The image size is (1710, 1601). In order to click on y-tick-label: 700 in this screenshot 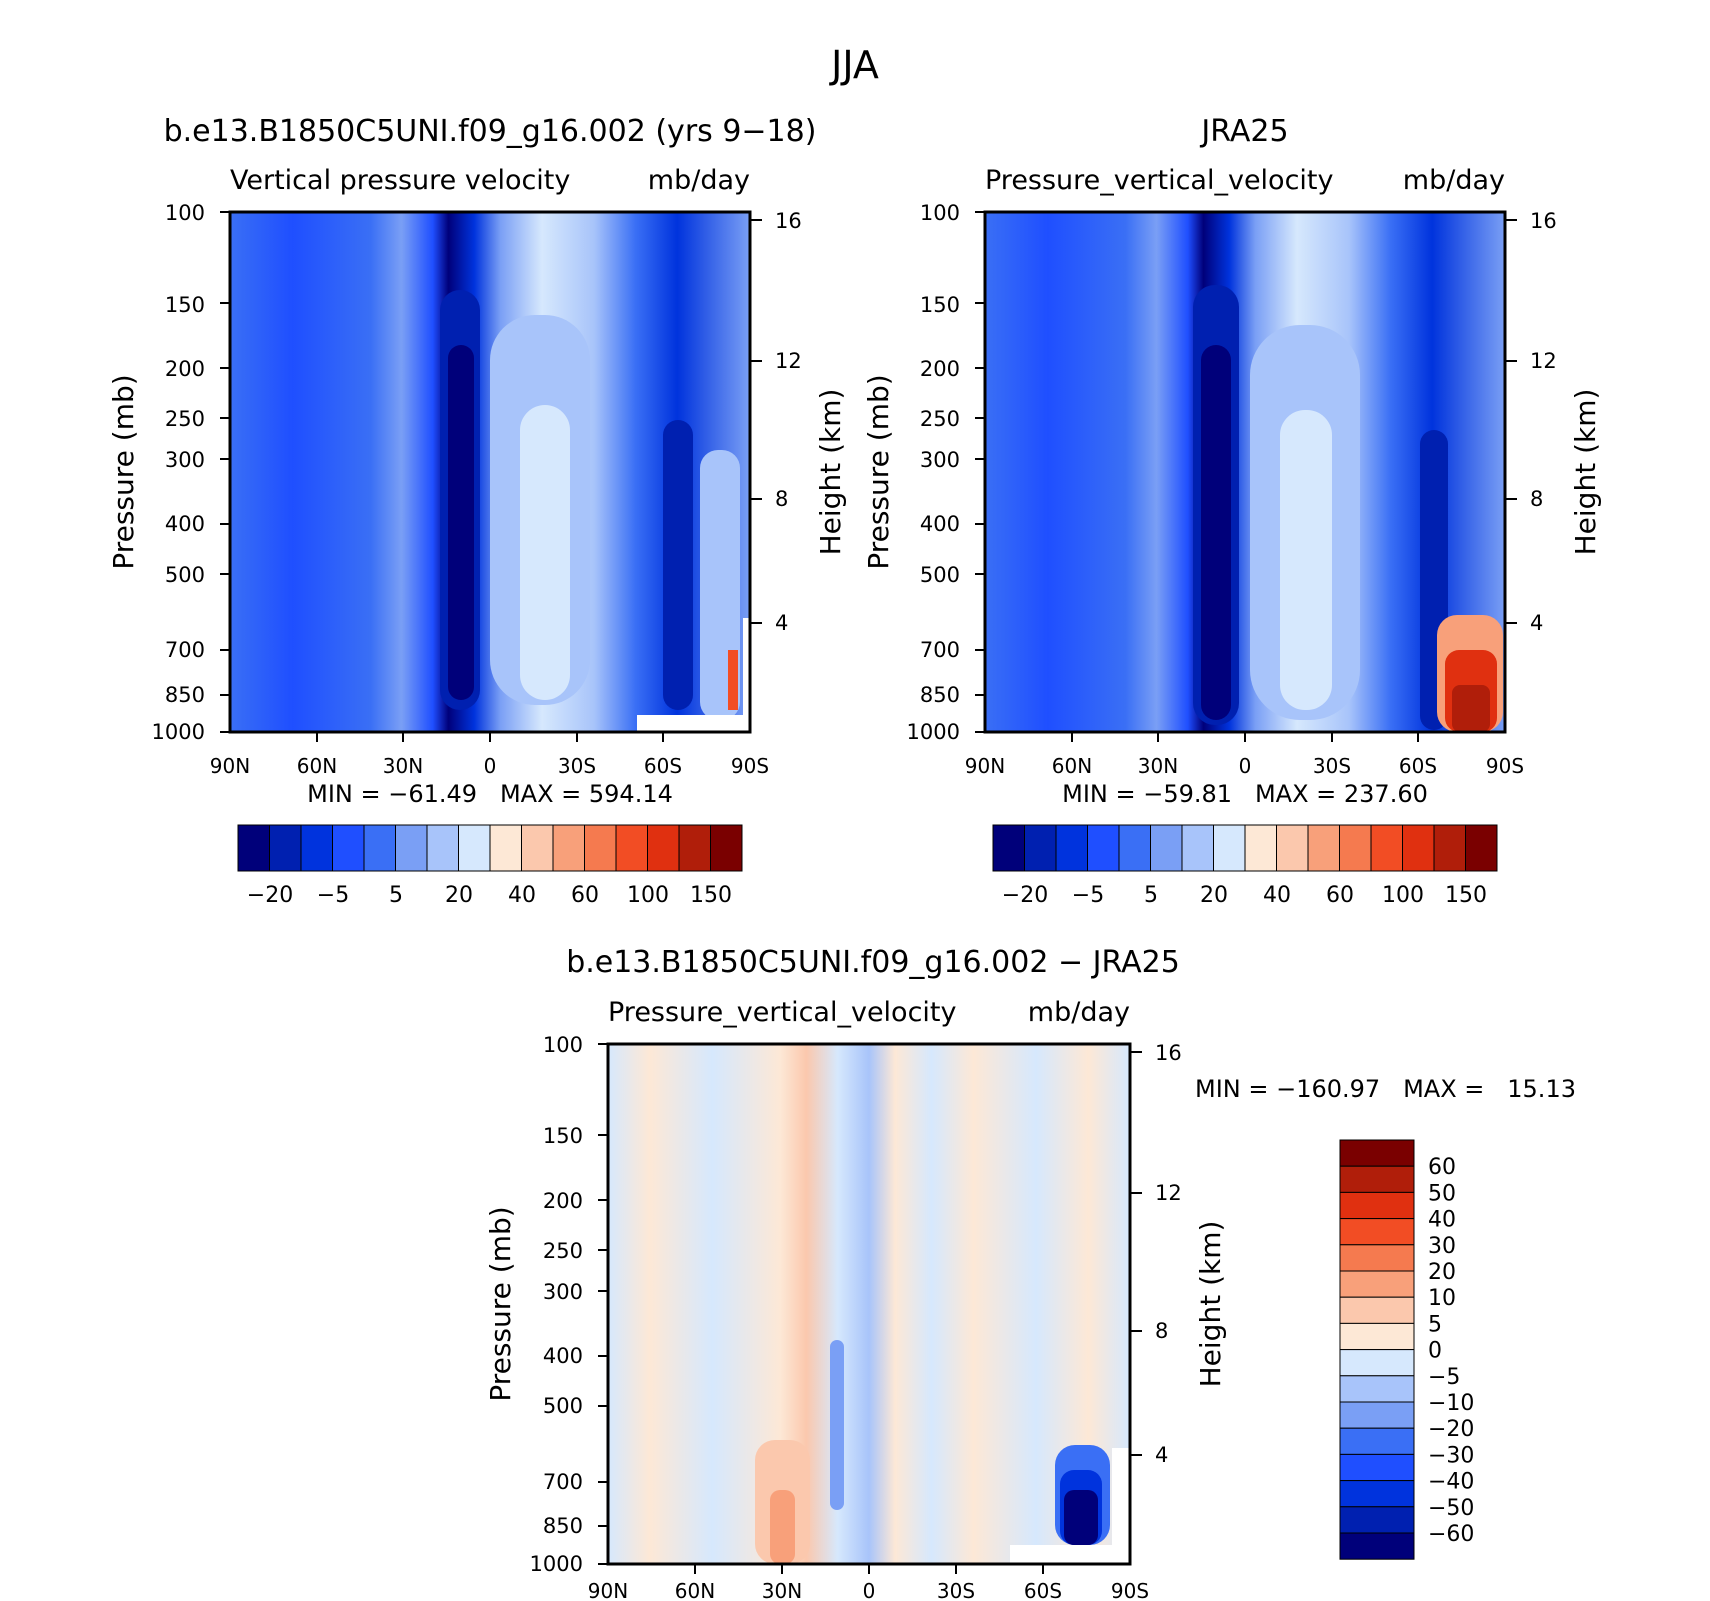, I will do `click(940, 650)`.